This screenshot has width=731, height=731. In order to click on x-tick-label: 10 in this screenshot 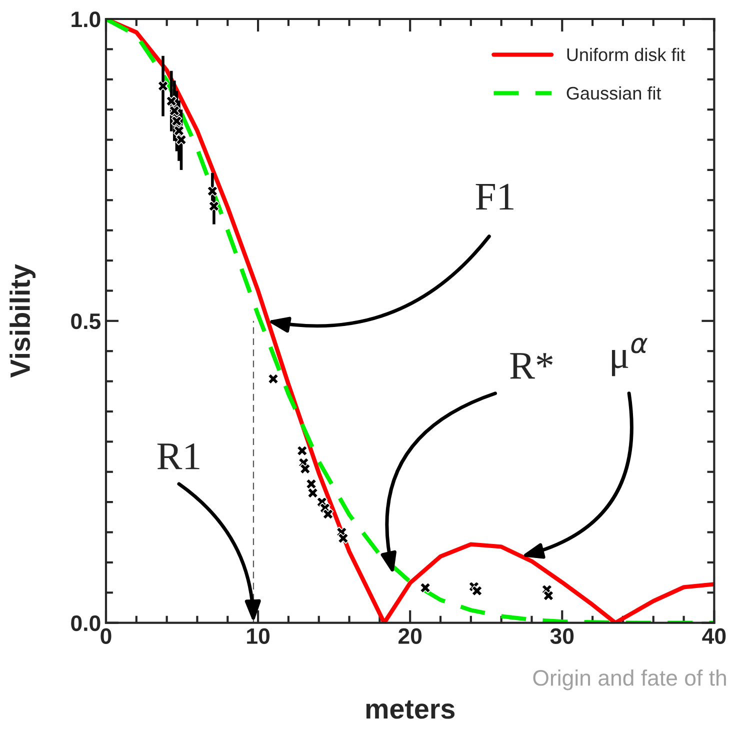, I will do `click(258, 636)`.